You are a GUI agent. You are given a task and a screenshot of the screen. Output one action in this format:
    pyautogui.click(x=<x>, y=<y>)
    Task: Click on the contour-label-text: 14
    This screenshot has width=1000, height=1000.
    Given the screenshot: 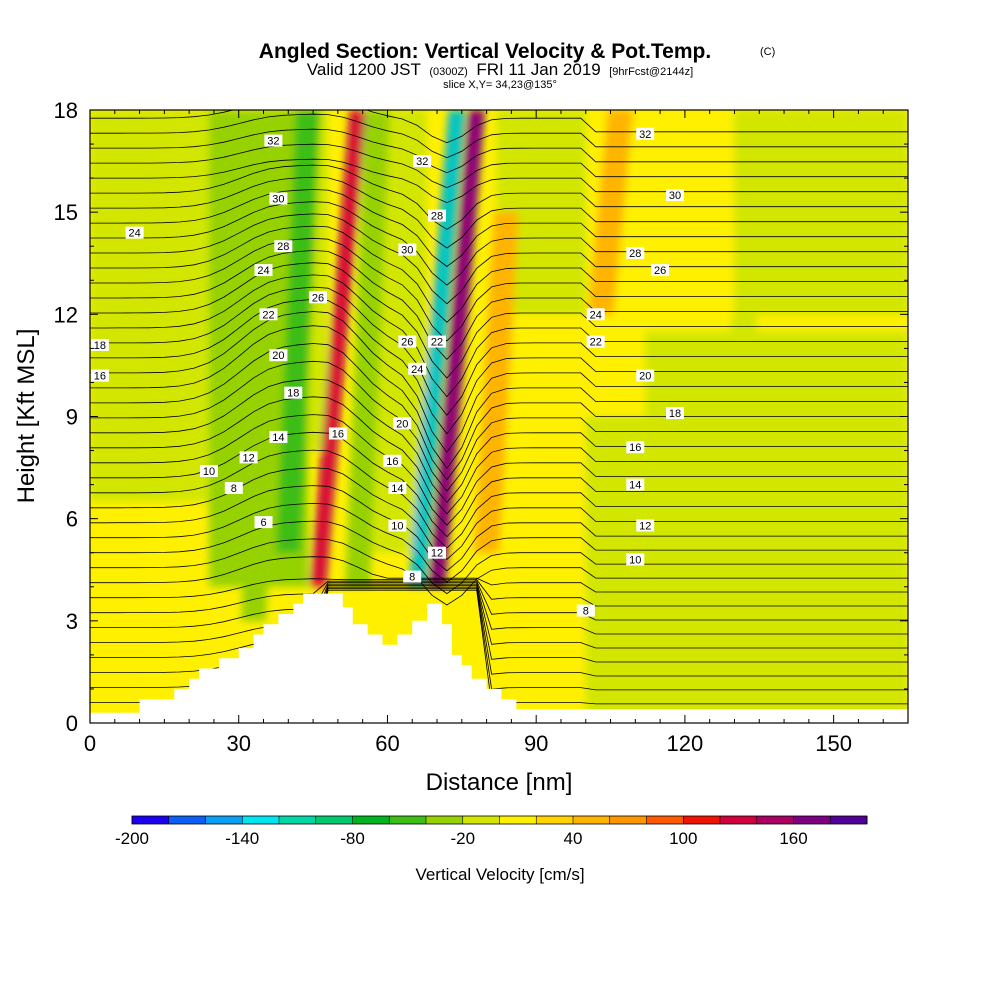 What is the action you would take?
    pyautogui.click(x=397, y=489)
    